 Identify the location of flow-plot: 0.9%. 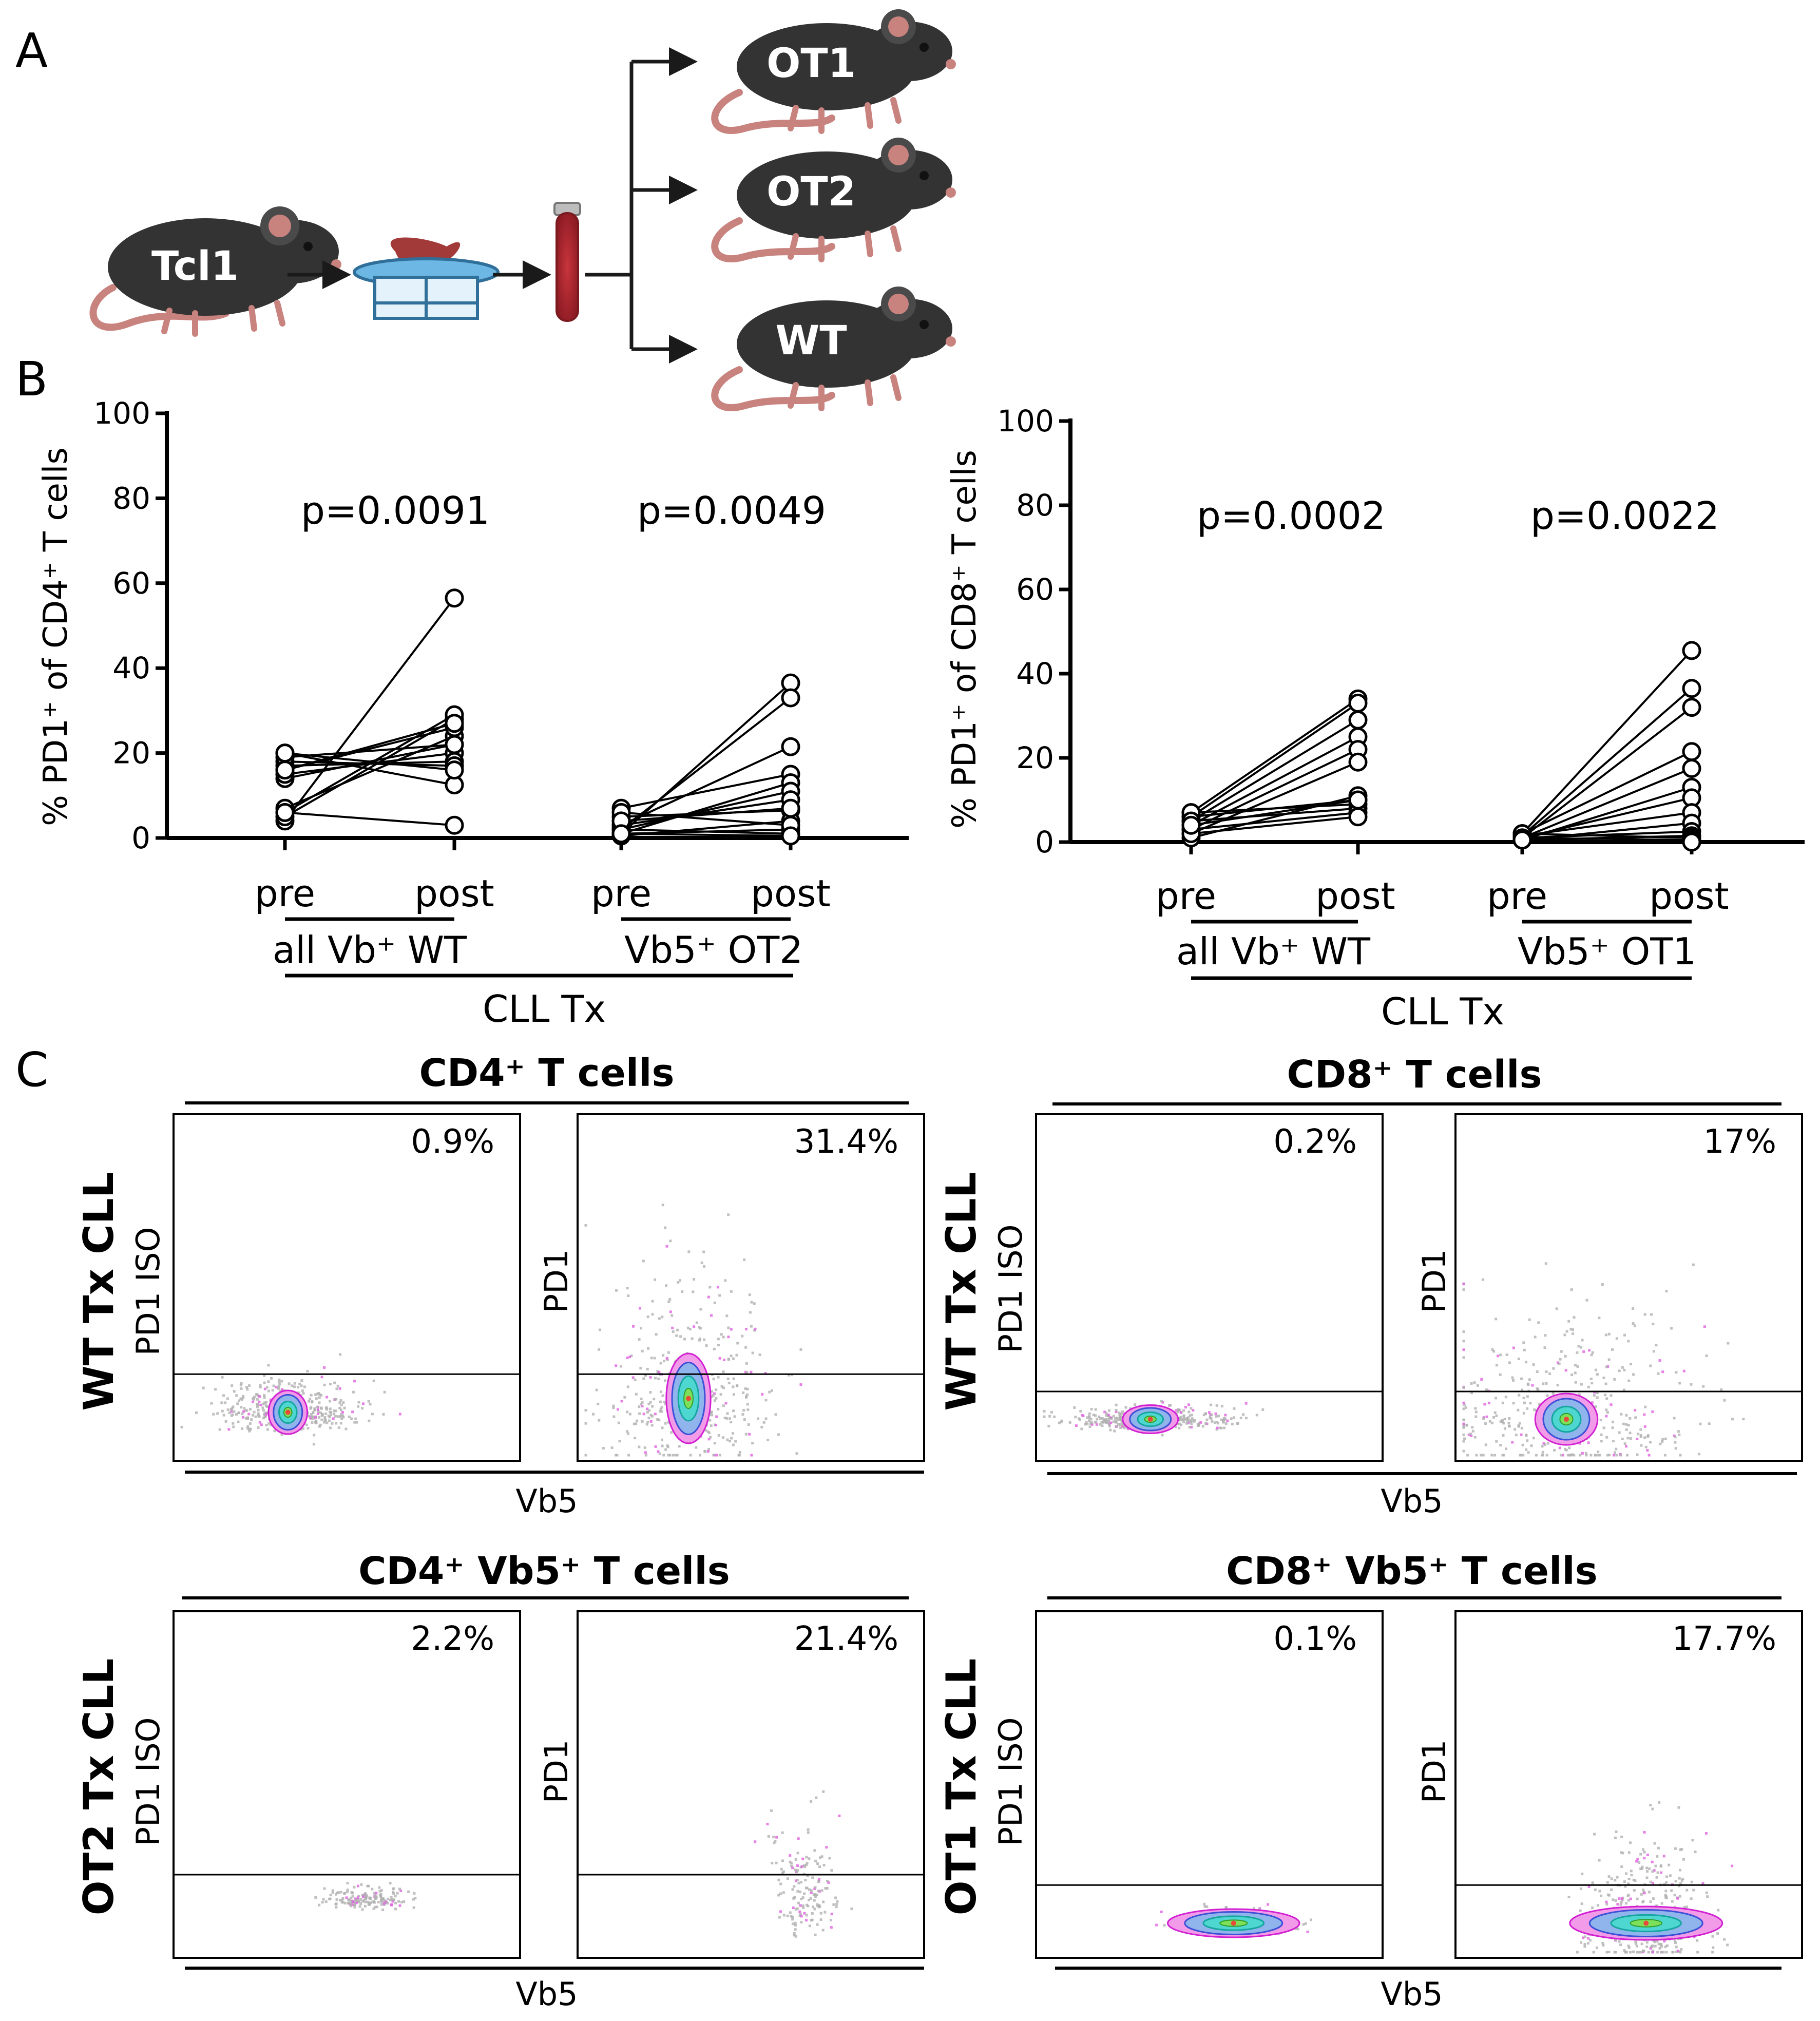
(347, 1287).